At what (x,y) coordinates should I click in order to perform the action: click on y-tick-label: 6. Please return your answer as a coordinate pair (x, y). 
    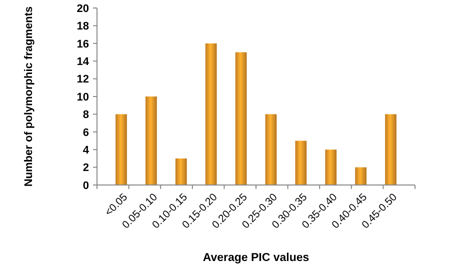
    Looking at the image, I should click on (85, 132).